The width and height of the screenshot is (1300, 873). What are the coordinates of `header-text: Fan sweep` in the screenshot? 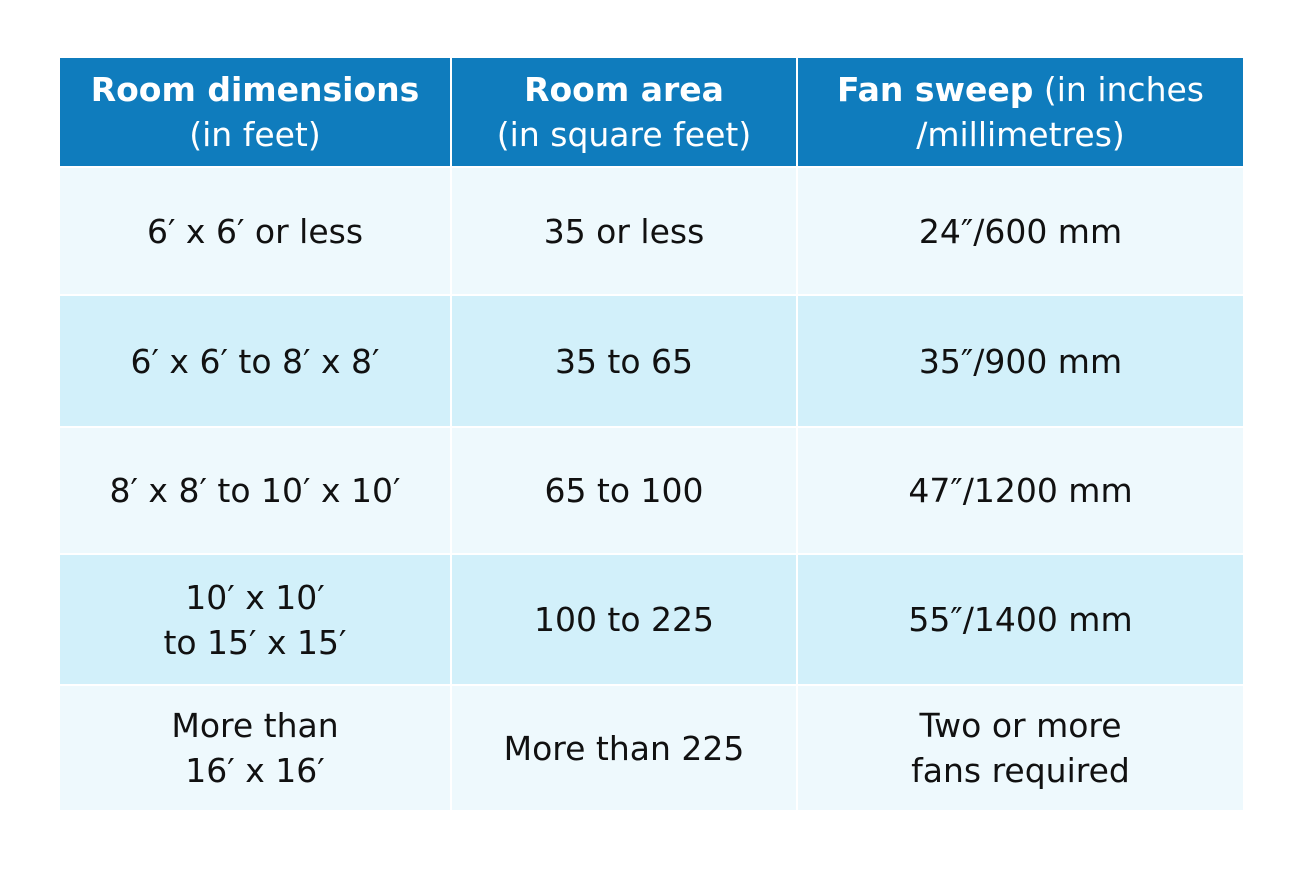 It's located at (935, 89).